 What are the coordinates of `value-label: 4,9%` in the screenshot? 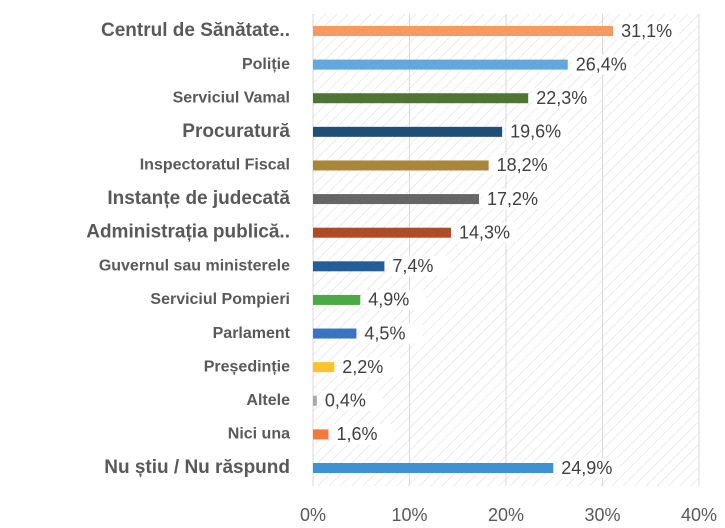 It's located at (388, 300).